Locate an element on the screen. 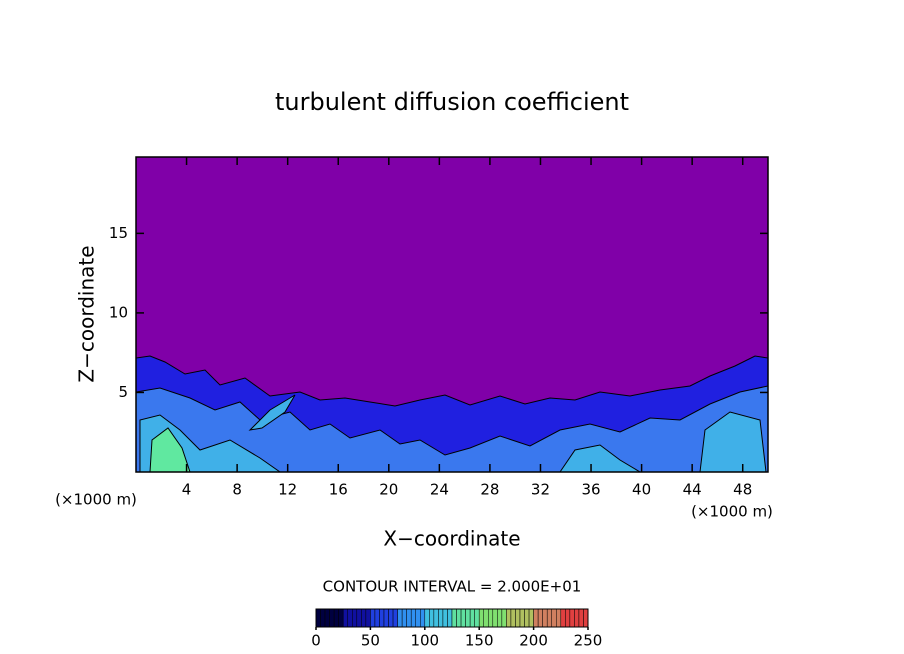  y-tick-label: 5 is located at coordinates (123, 392).